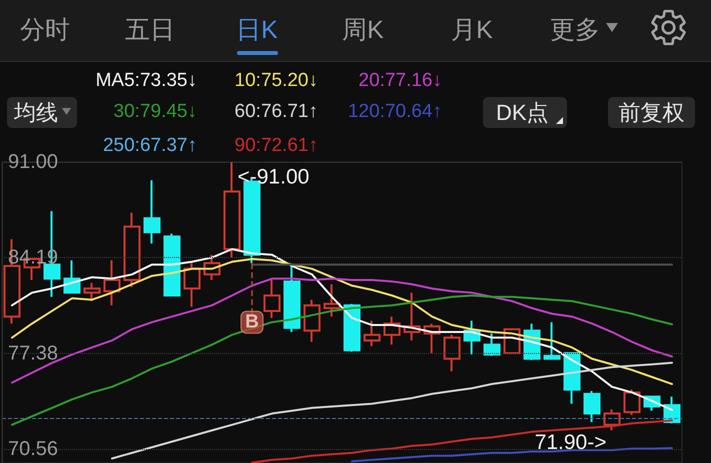 This screenshot has height=463, width=711. I want to click on y-tick-label: 70.56, so click(33, 449).